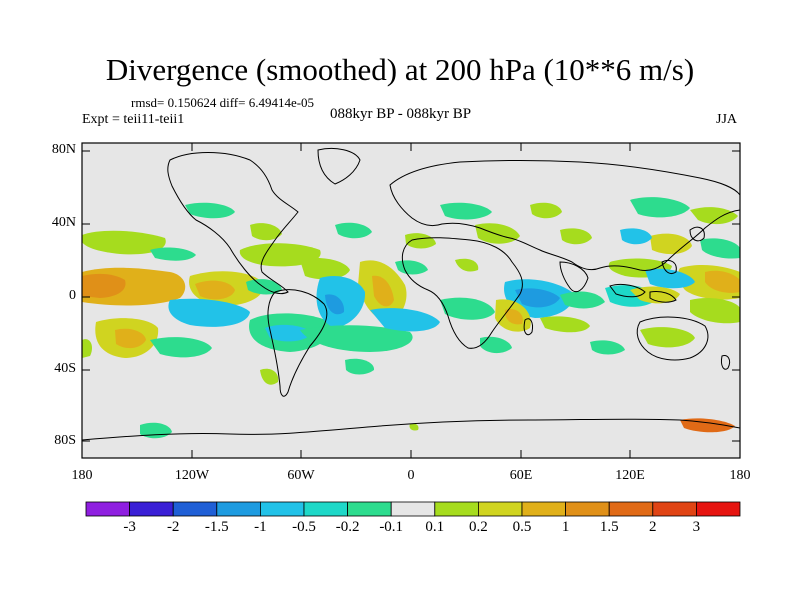 This screenshot has width=800, height=600. What do you see at coordinates (653, 527) in the screenshot?
I see `colorbar-label: 2` at bounding box center [653, 527].